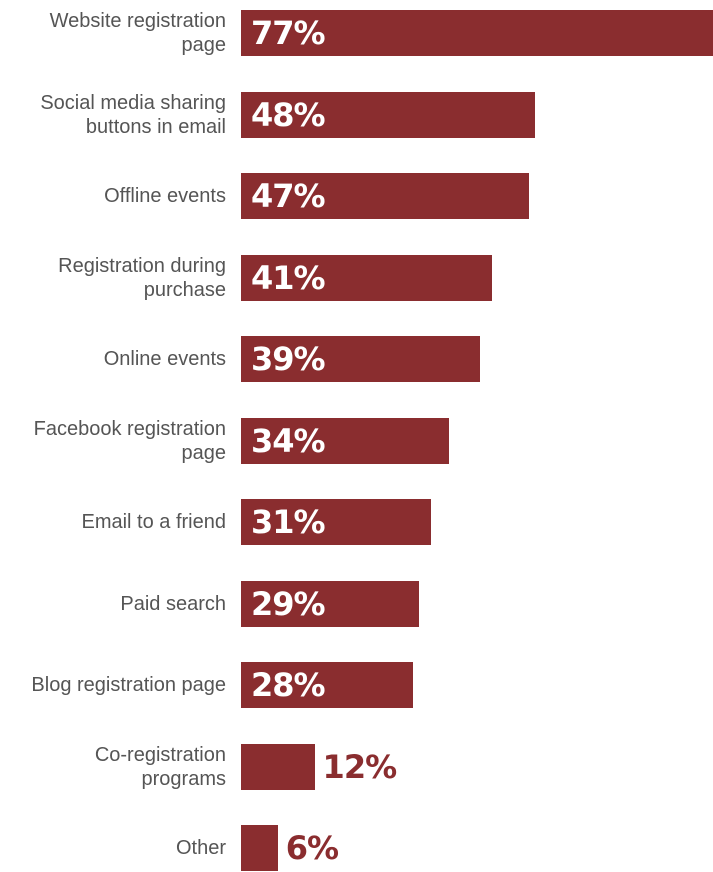  Describe the element at coordinates (160, 766) in the screenshot. I see `category-text: Co-registration programs` at that location.